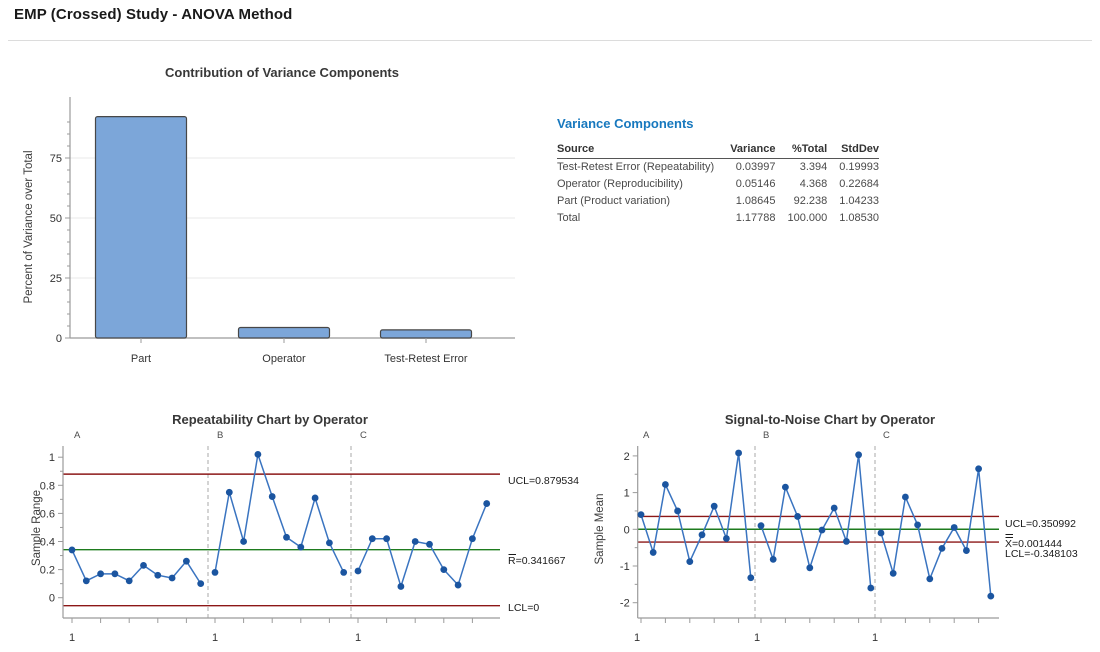 This screenshot has height=652, width=1100. Describe the element at coordinates (56, 159) in the screenshot. I see `y-tick-label: 75` at that location.